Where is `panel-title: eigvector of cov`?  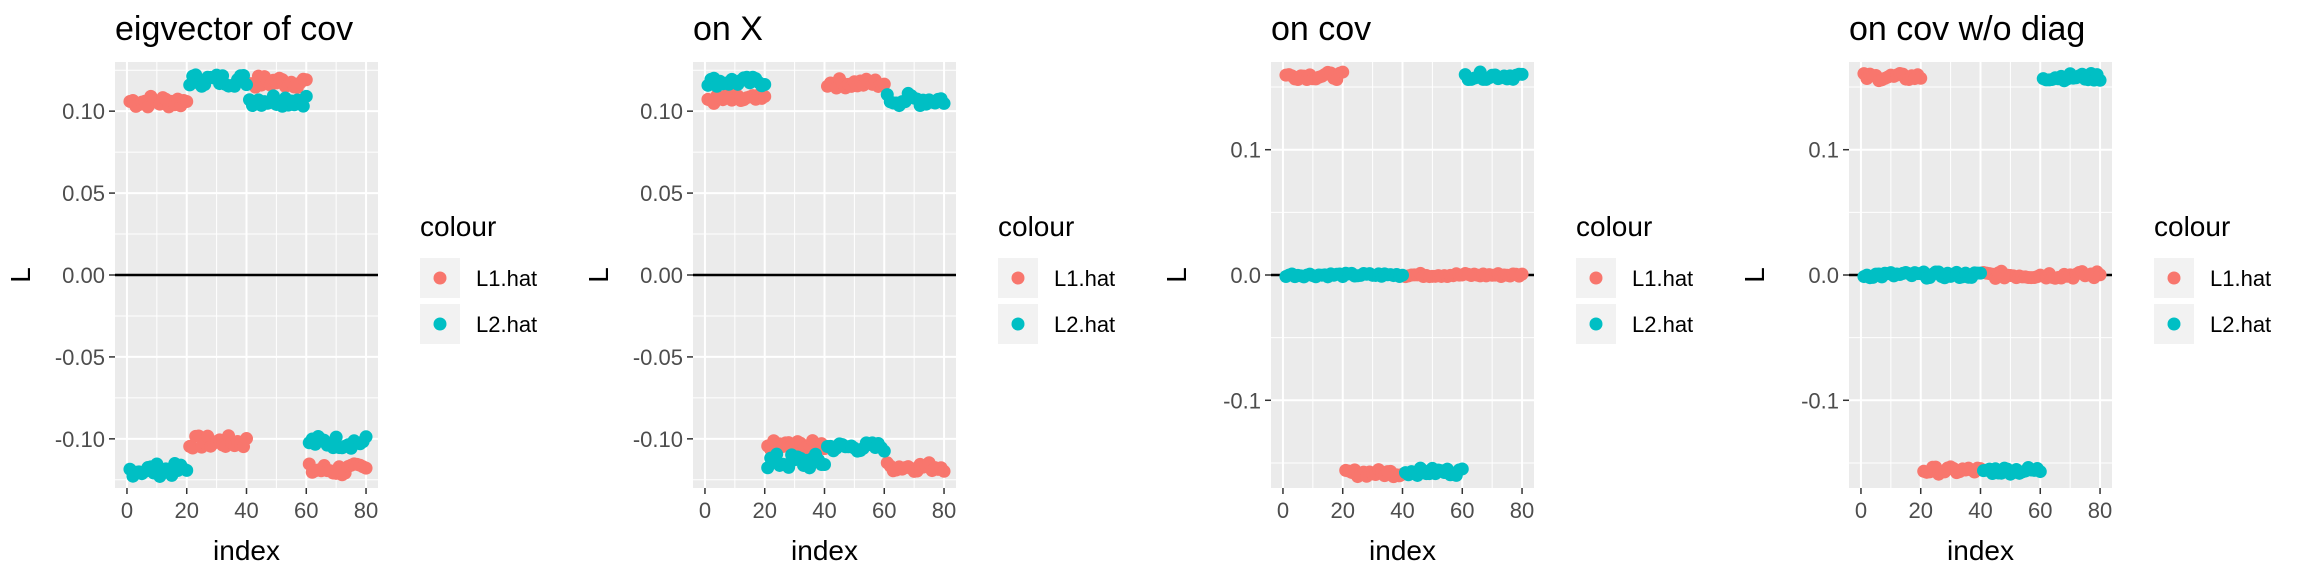
panel-title: eigvector of cov is located at coordinates (234, 29).